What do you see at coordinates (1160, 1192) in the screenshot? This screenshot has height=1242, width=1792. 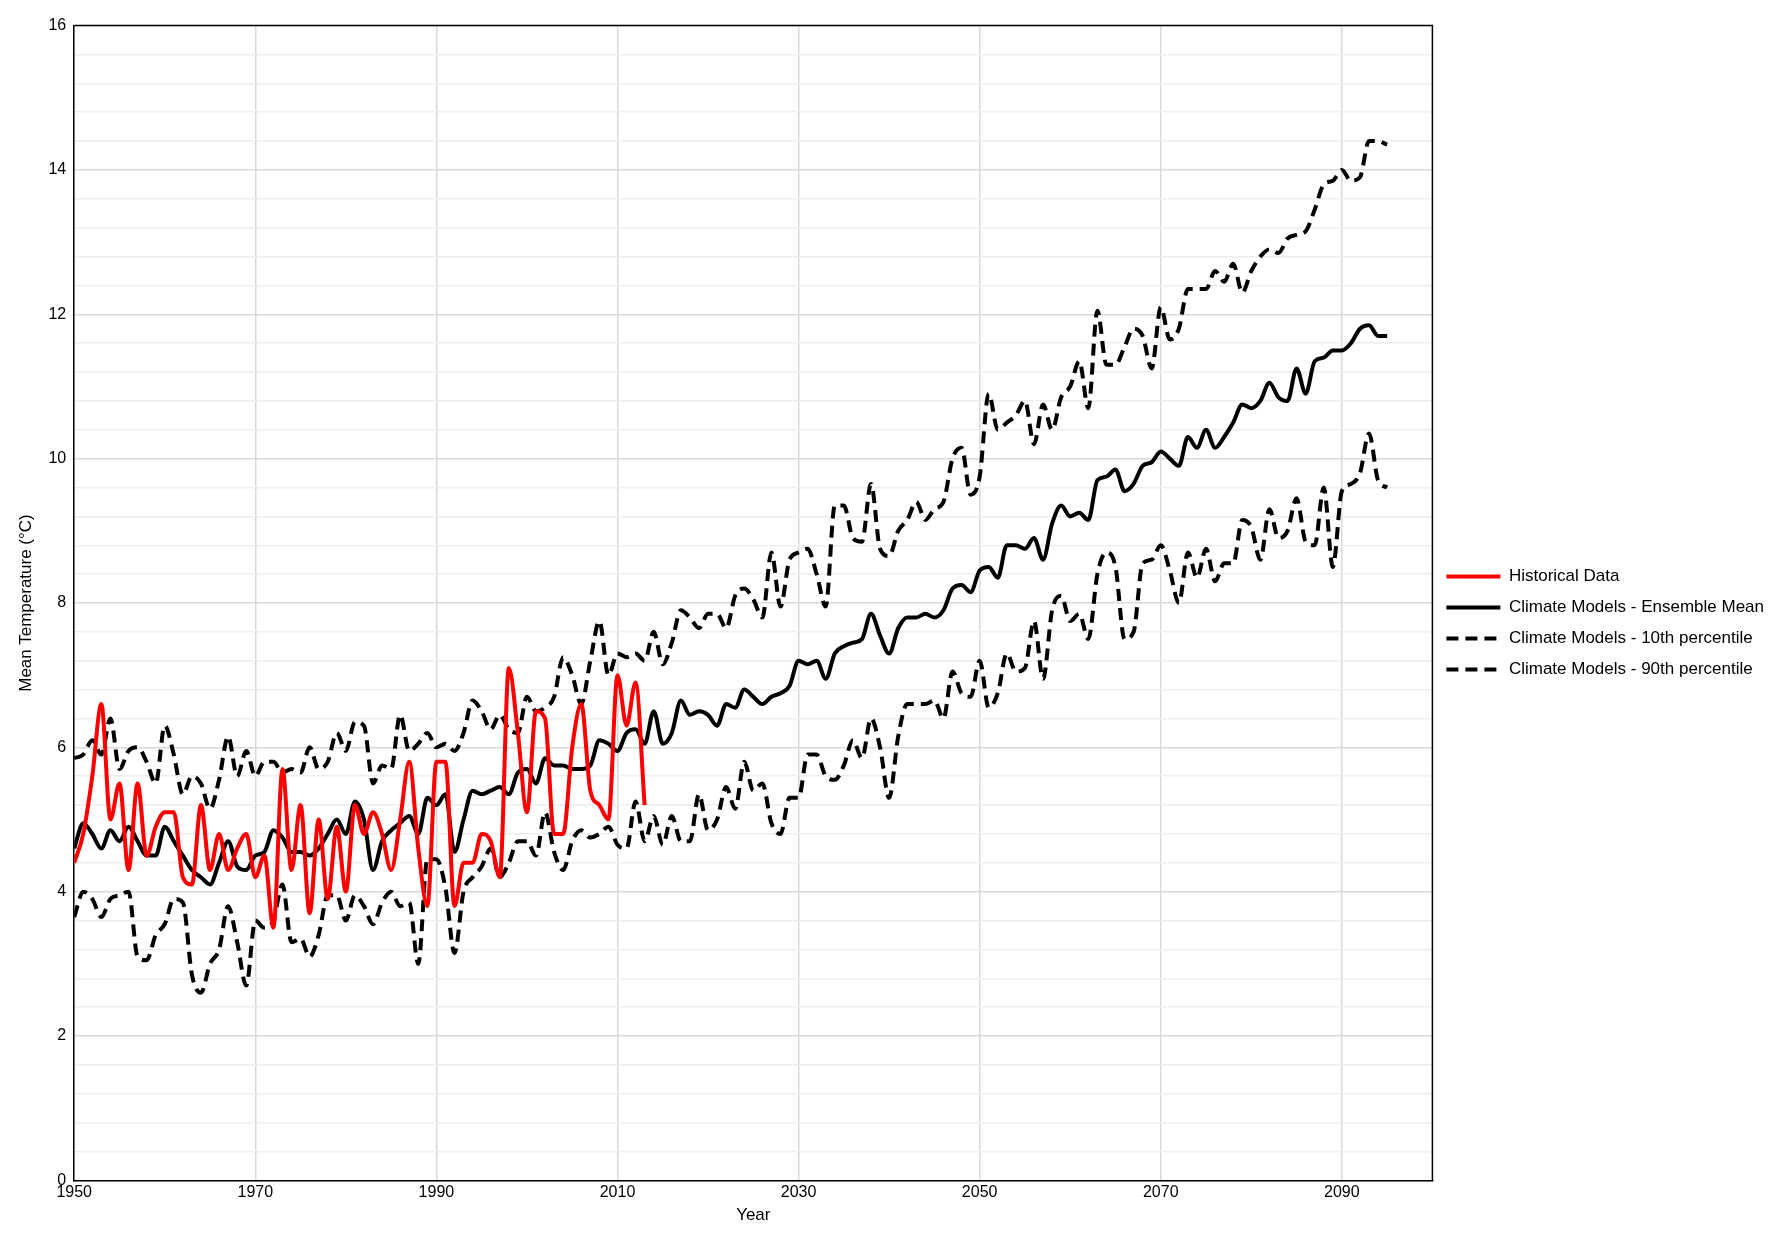 I see `x-tick-label: 2070` at bounding box center [1160, 1192].